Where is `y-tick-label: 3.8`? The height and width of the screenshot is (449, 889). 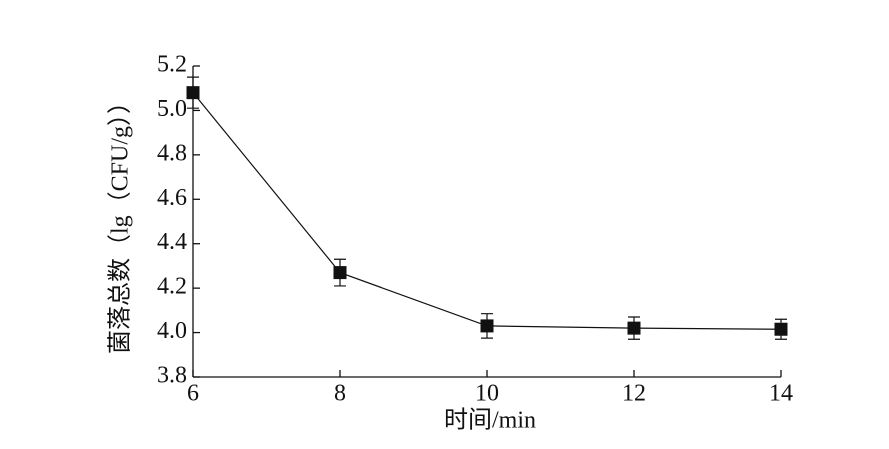 y-tick-label: 3.8 is located at coordinates (172, 376).